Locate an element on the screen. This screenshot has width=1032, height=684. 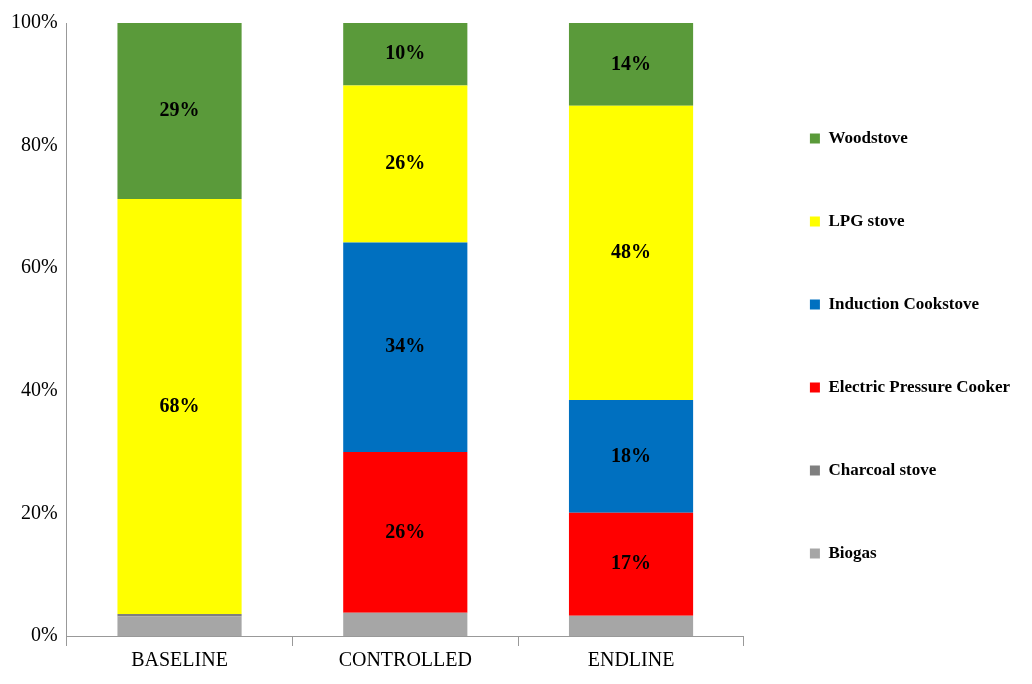
data-label: 29% is located at coordinates (179, 109).